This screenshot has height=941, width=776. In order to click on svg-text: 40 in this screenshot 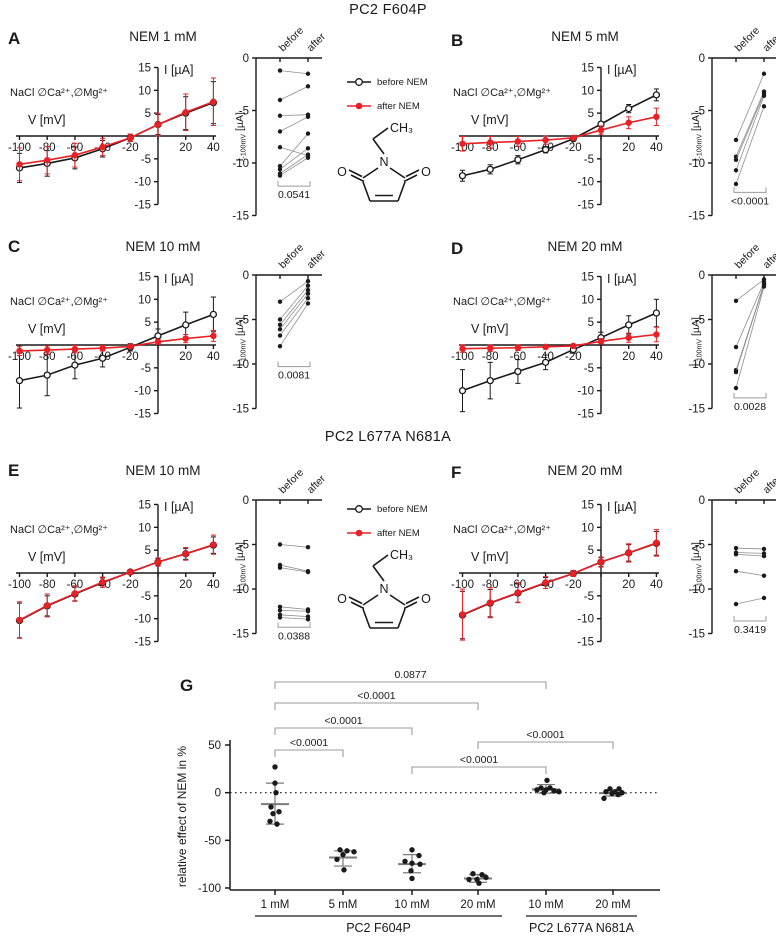, I will do `click(656, 357)`.